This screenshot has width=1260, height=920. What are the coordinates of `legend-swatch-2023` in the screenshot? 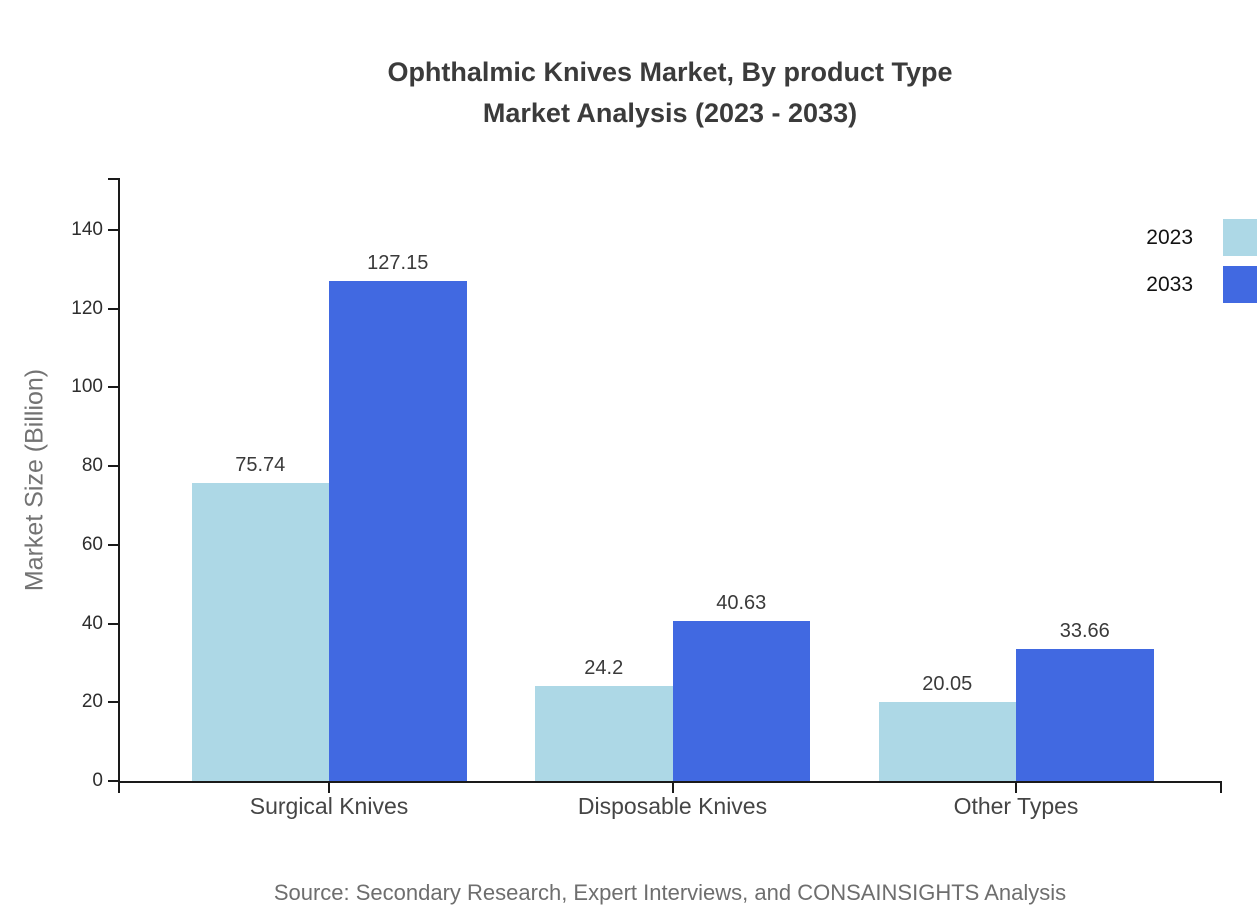 It's located at (1240, 237).